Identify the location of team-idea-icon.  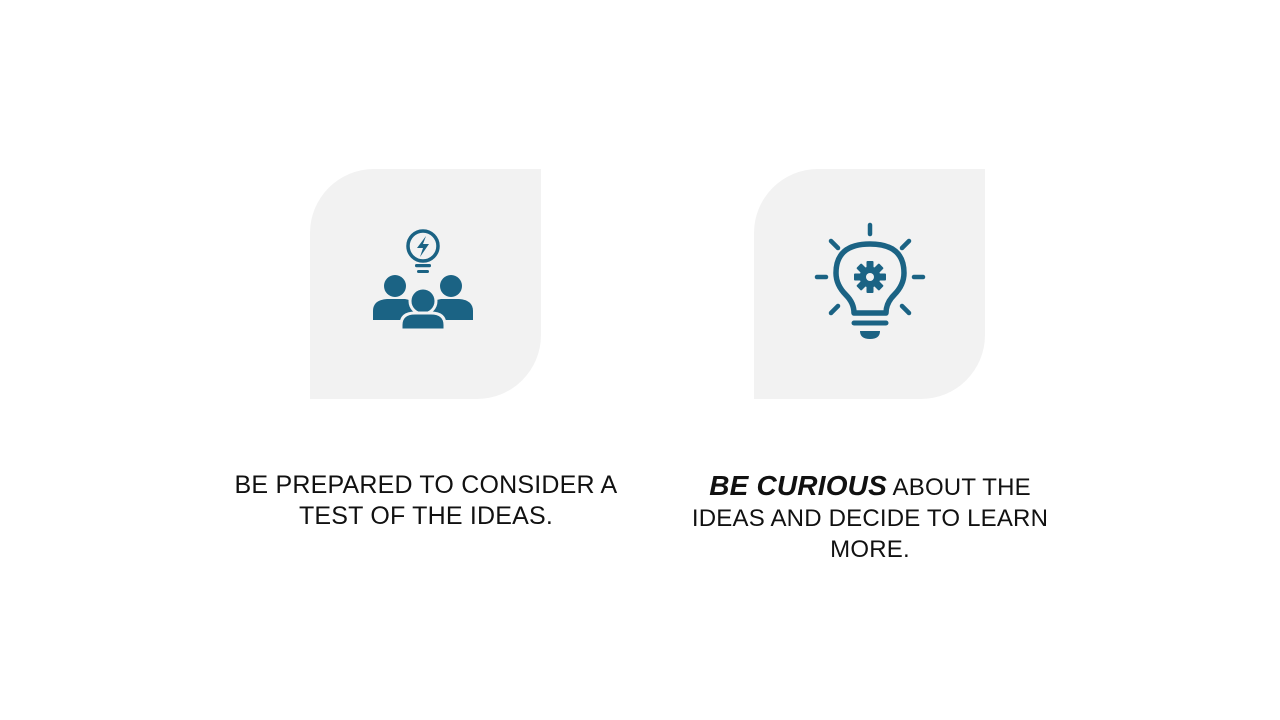
(422, 280).